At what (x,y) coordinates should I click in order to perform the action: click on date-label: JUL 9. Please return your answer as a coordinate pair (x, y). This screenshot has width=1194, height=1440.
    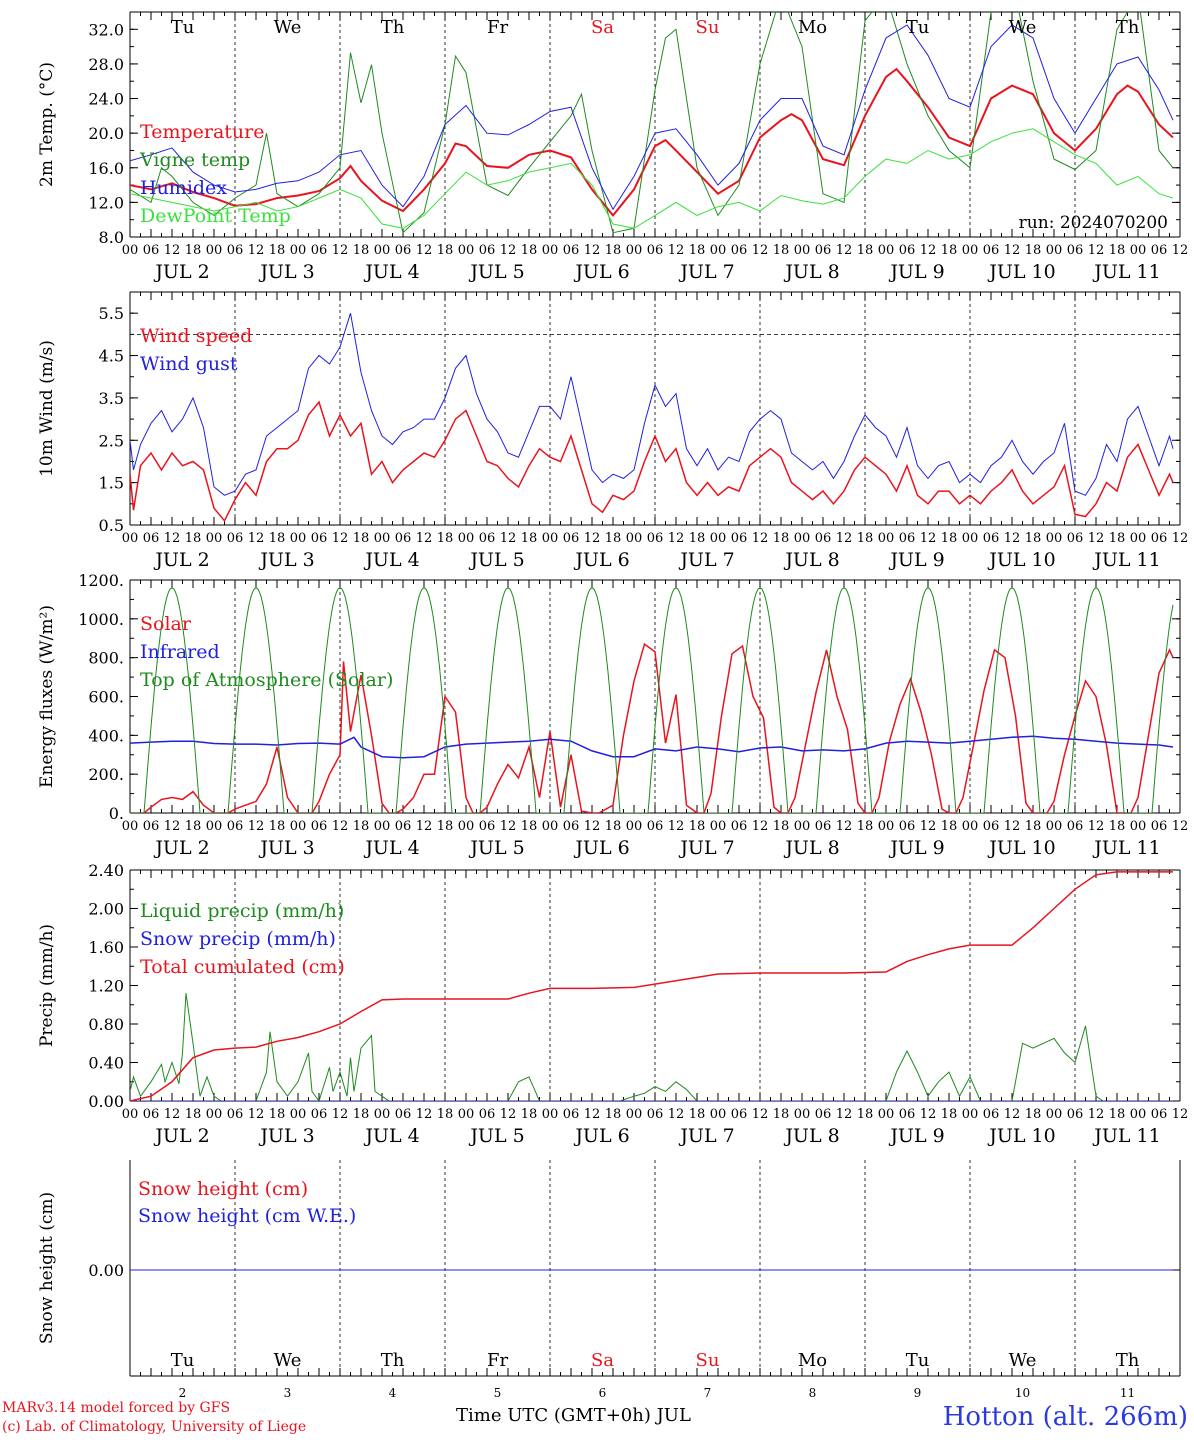
    Looking at the image, I should click on (916, 560).